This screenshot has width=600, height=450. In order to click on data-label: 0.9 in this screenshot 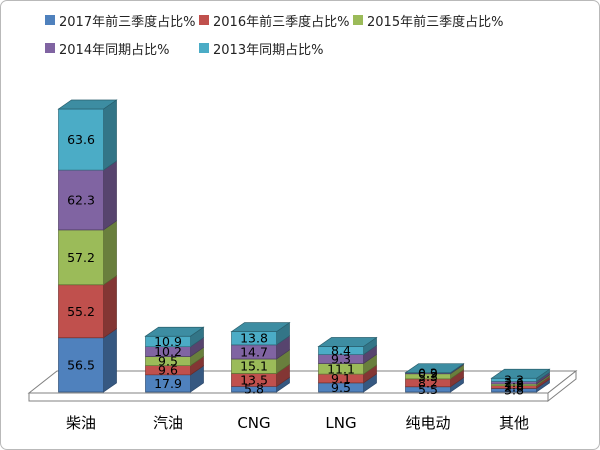, I will do `click(428, 373)`.